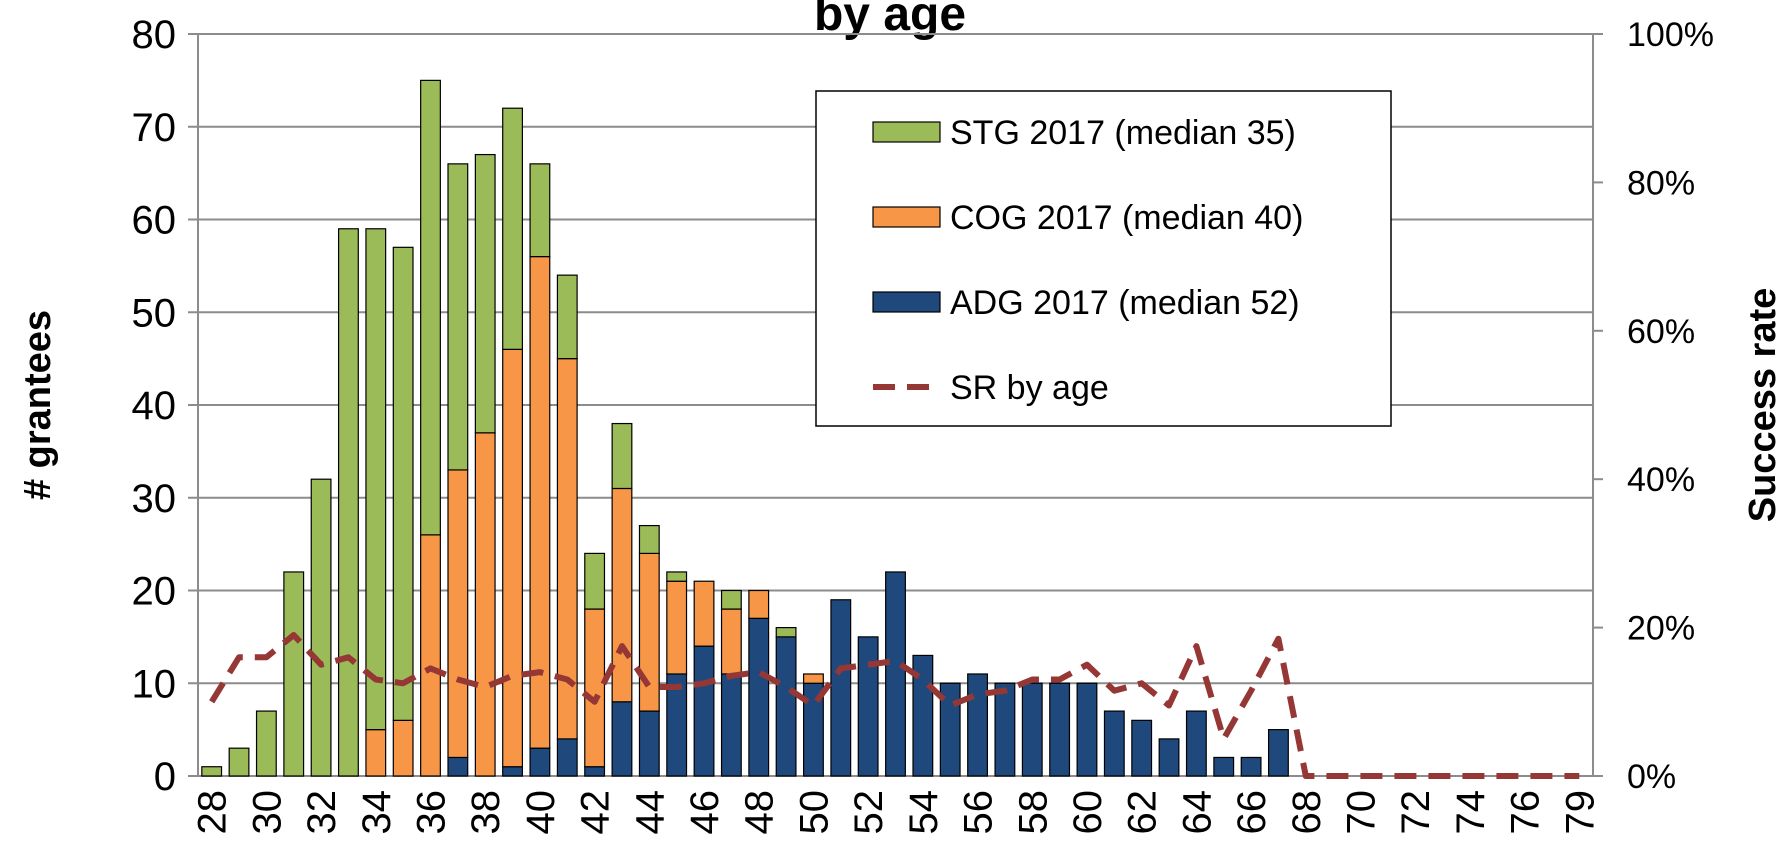 The height and width of the screenshot is (859, 1778). What do you see at coordinates (1033, 812) in the screenshot?
I see `x-tick-label: 58` at bounding box center [1033, 812].